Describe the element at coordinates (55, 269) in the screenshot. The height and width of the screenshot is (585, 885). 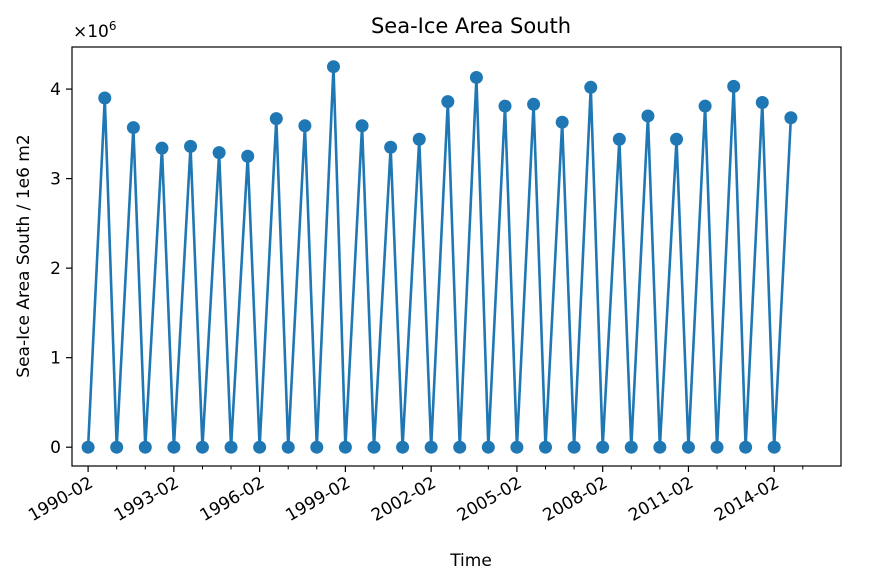
I see `y-tick-label: 2` at that location.